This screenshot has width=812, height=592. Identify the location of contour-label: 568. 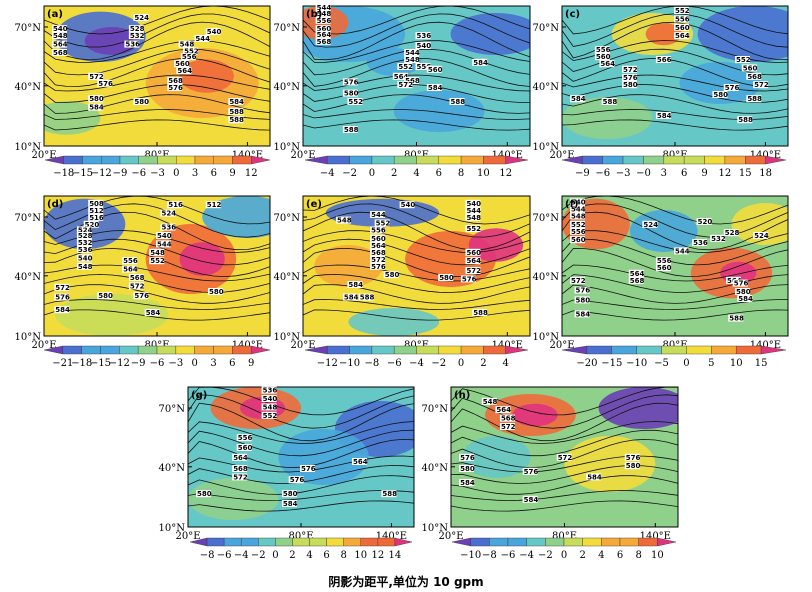
(60, 53).